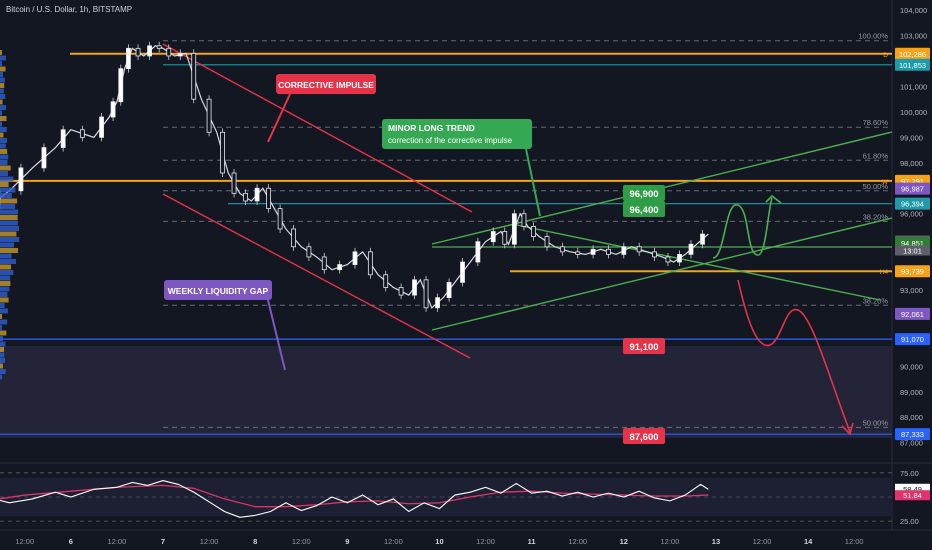 The width and height of the screenshot is (932, 550). I want to click on target-96400-badge: 96,400, so click(644, 209).